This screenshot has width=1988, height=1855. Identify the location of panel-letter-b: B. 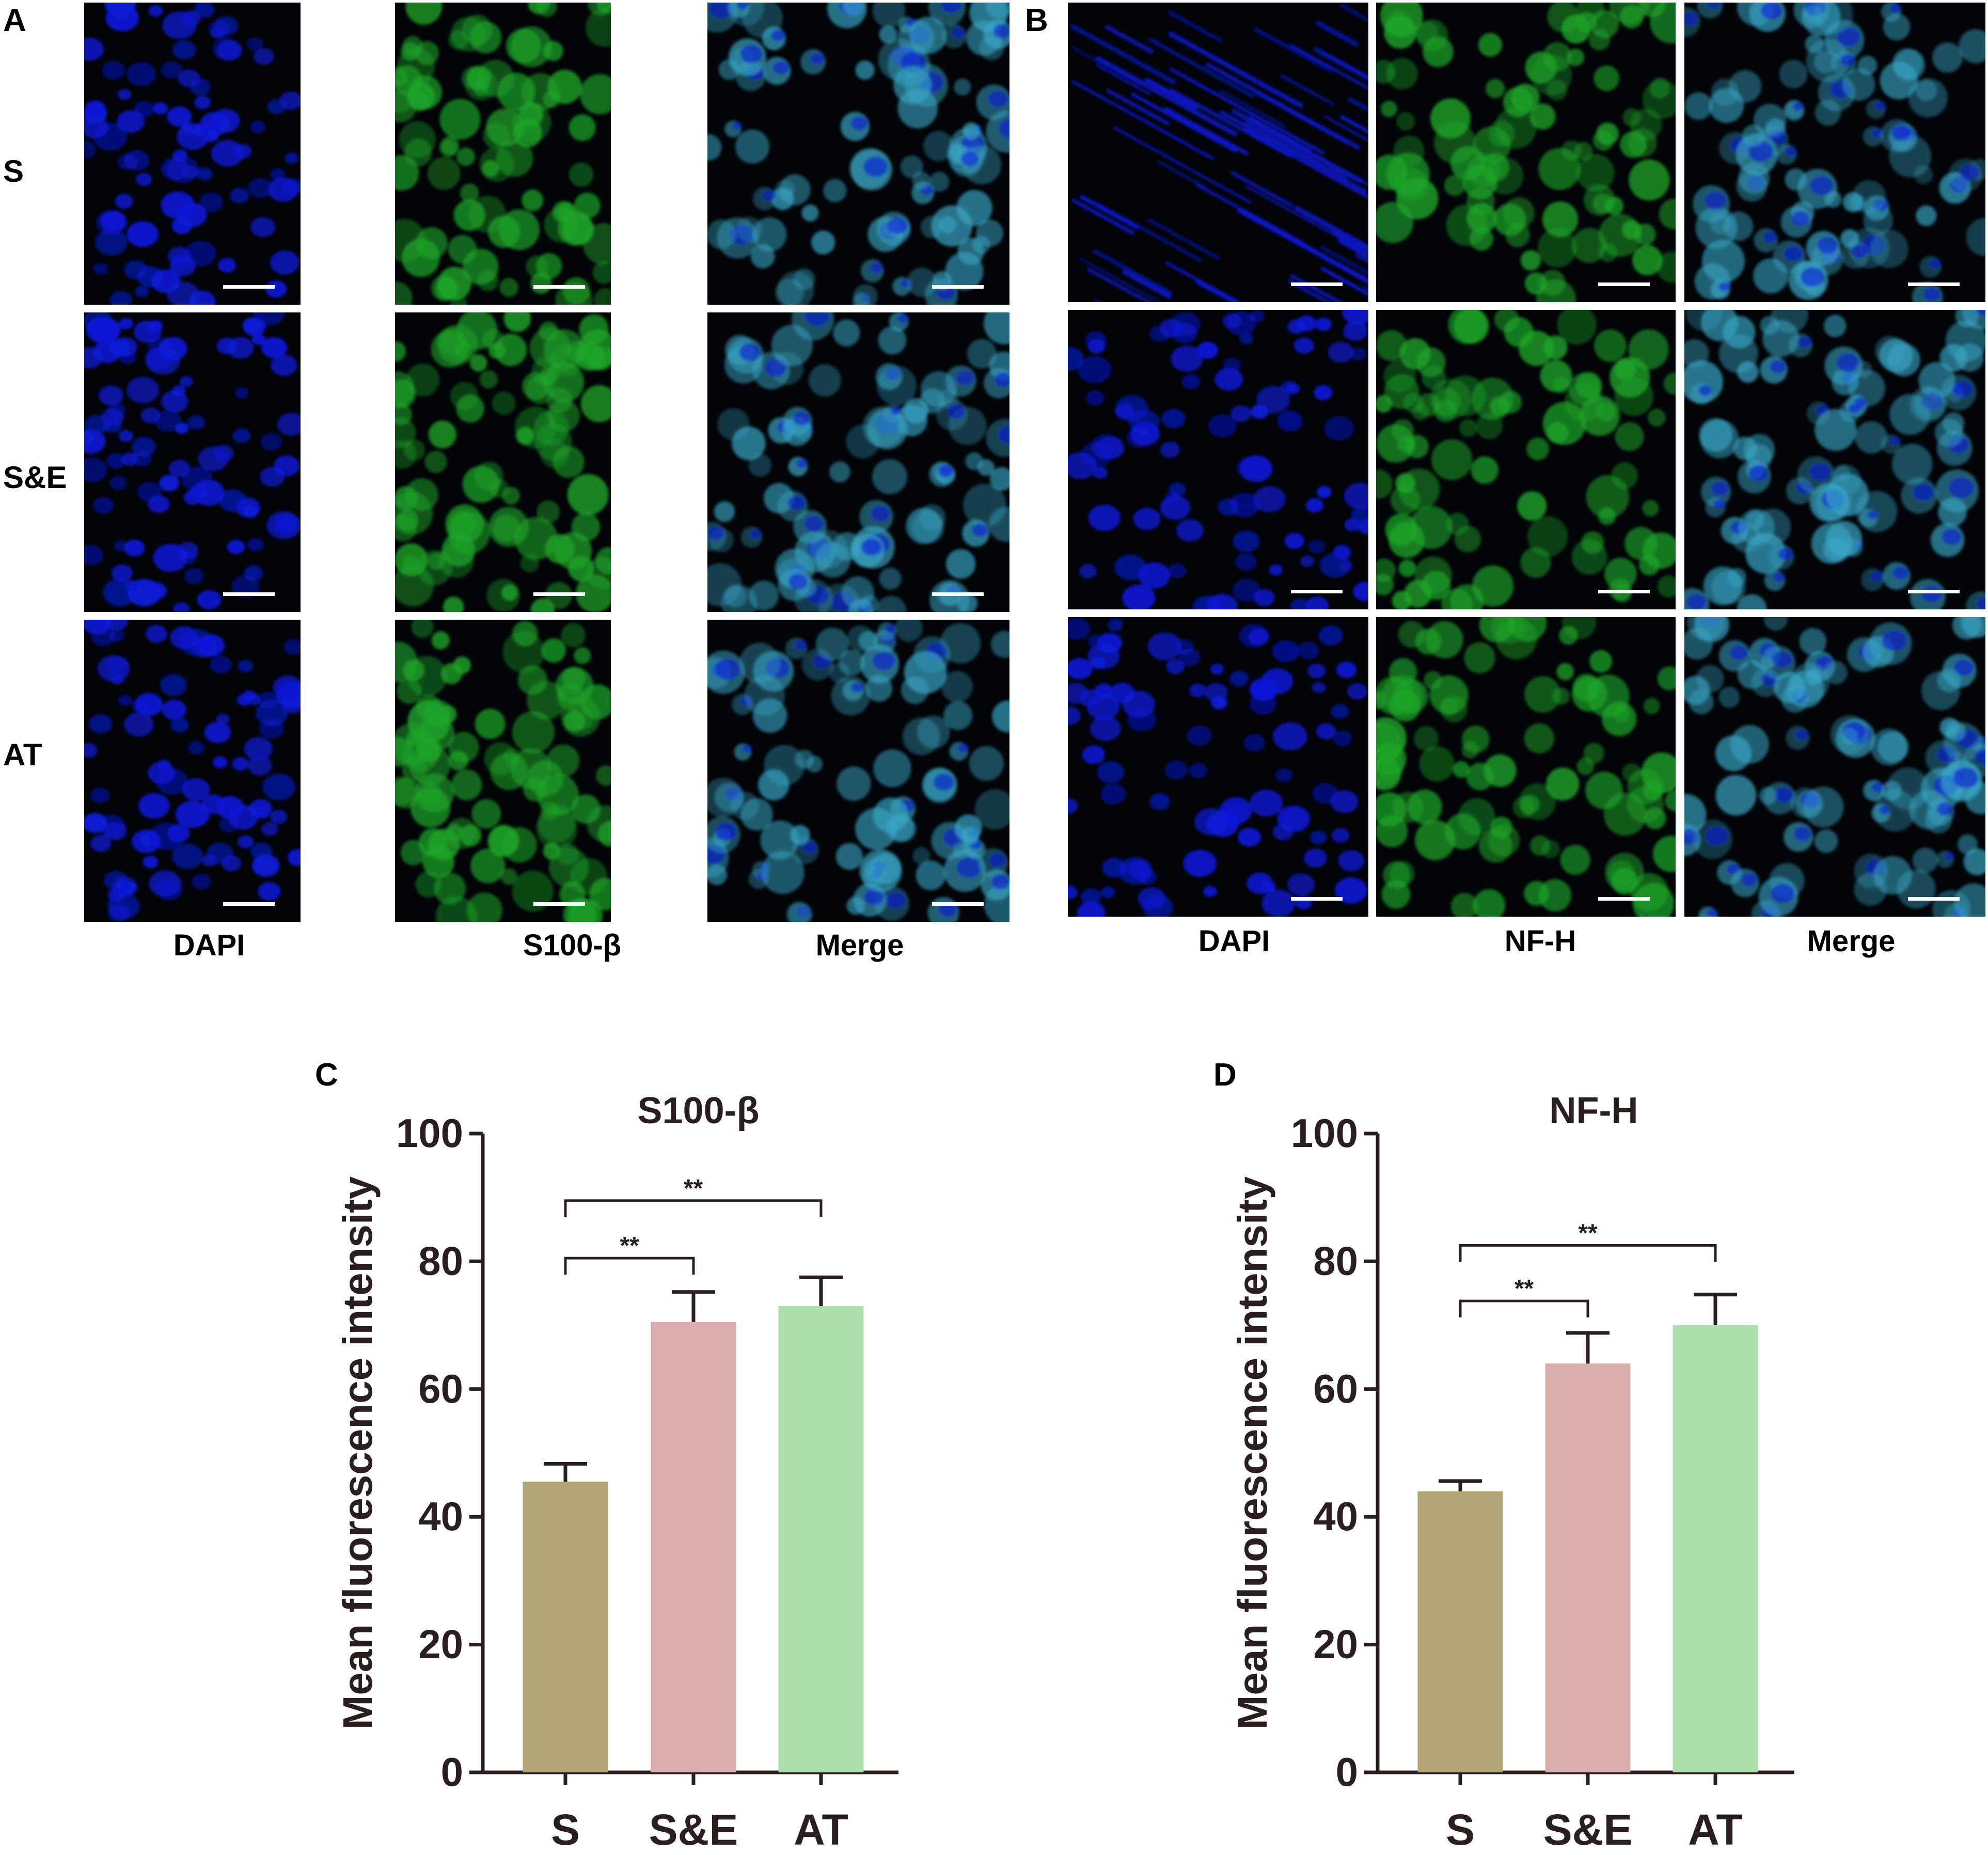
(1036, 21).